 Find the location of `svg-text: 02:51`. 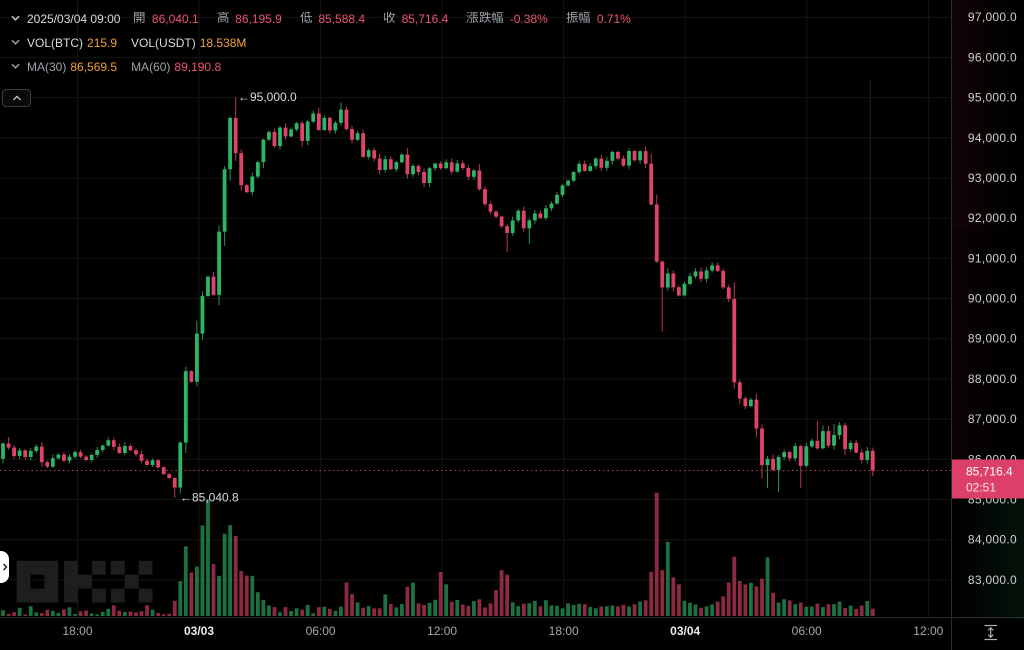

svg-text: 02:51 is located at coordinates (981, 488).